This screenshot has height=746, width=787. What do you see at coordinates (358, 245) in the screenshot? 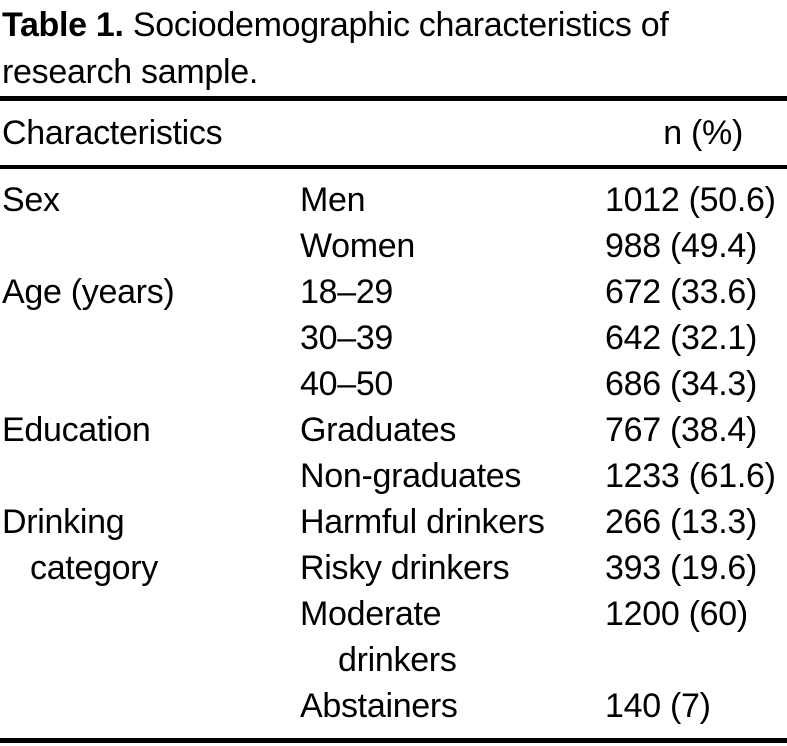
I see `cell-category: Women` at bounding box center [358, 245].